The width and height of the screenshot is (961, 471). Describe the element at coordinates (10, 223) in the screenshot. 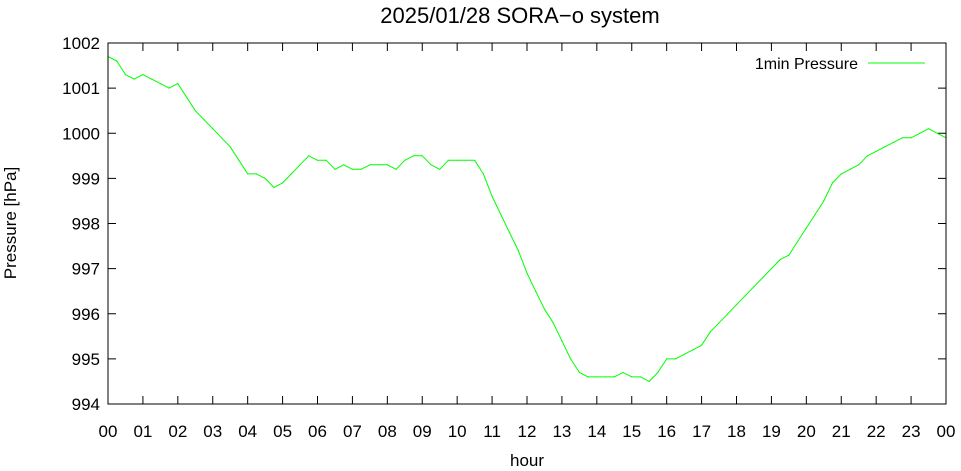

I see `y-axis-label: Pressure [hPa]` at that location.